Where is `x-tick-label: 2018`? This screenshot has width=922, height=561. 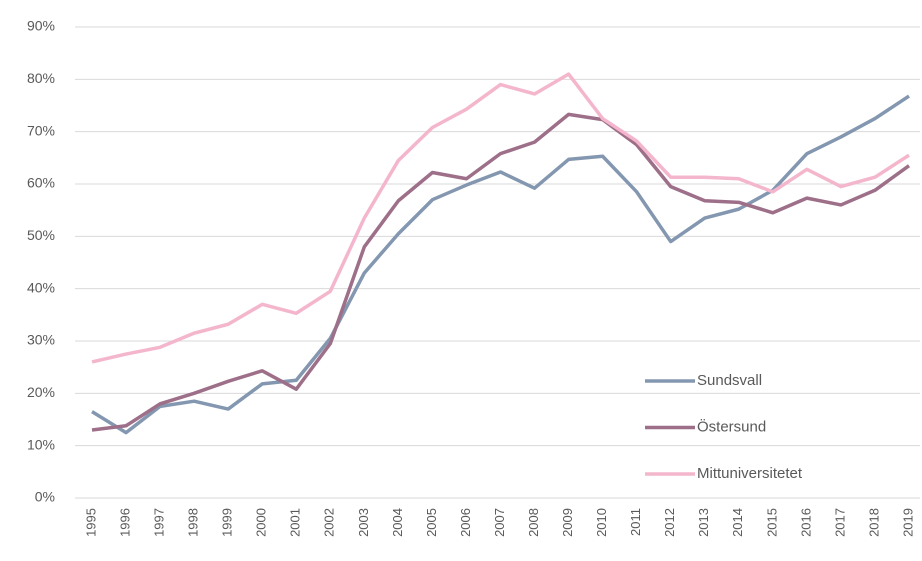 x-tick-label: 2018 is located at coordinates (873, 522).